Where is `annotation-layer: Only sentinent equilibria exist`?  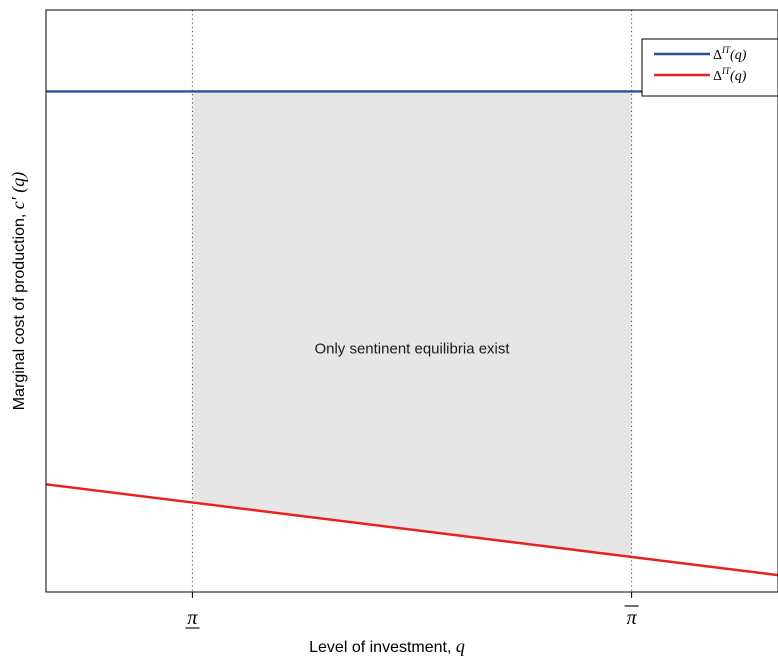 annotation-layer: Only sentinent equilibria exist is located at coordinates (412, 348).